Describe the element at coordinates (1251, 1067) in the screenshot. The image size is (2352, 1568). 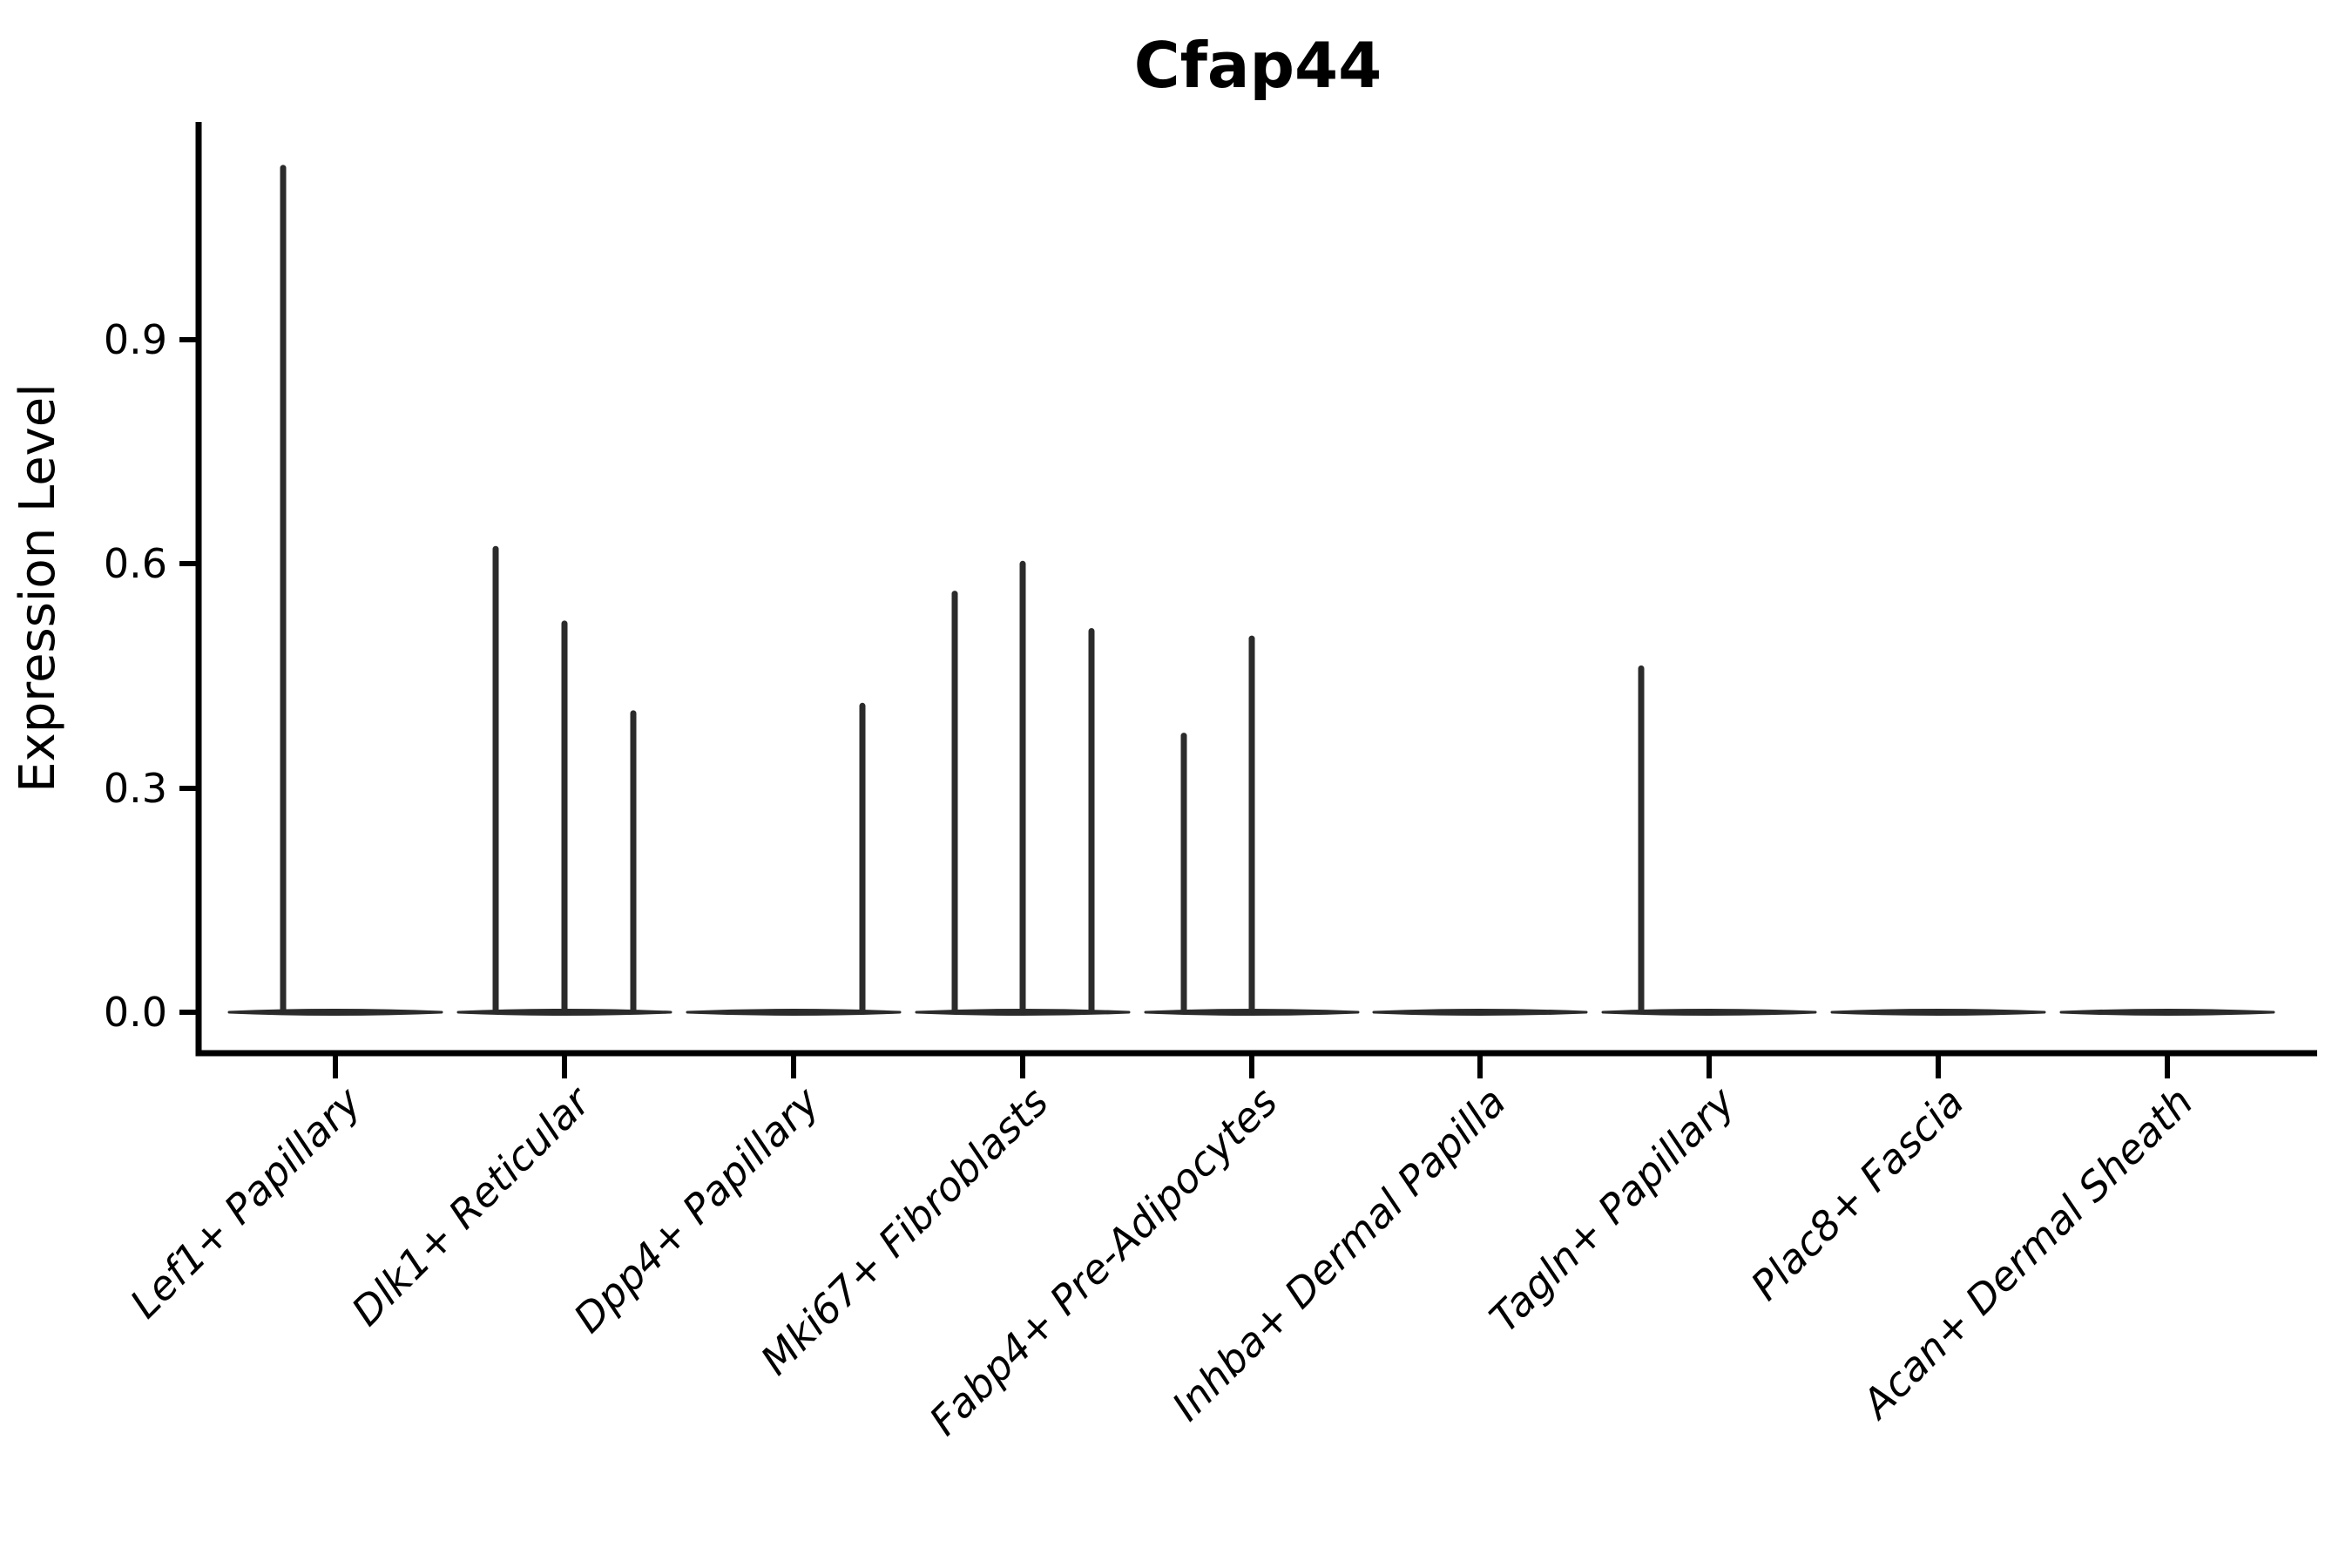
I see `x-axis-ticks` at that location.